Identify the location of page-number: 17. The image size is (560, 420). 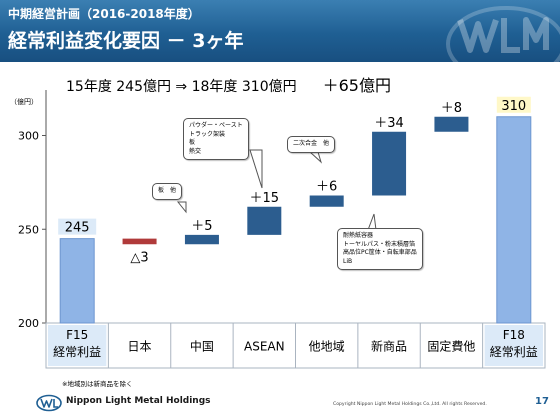
(542, 401).